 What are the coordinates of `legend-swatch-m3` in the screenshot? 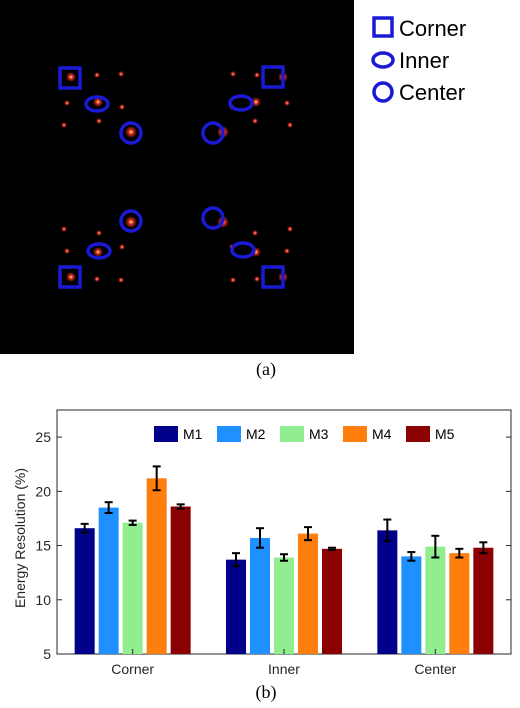 It's located at (292, 434).